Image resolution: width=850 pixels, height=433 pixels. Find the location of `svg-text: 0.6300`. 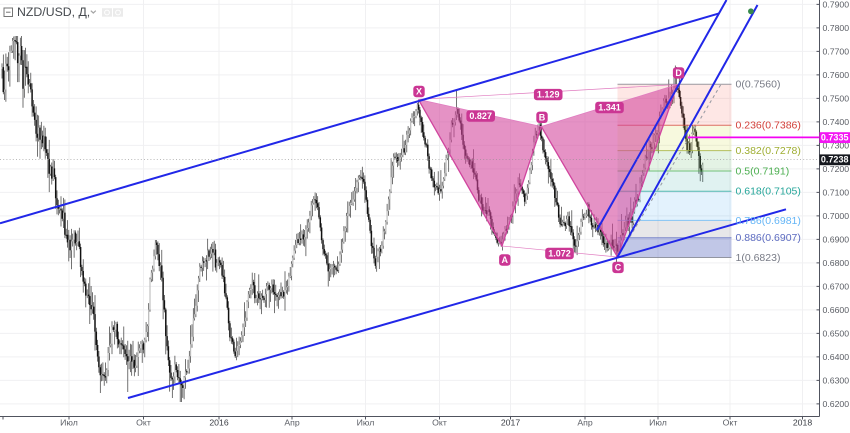

svg-text: 0.6300 is located at coordinates (836, 381).